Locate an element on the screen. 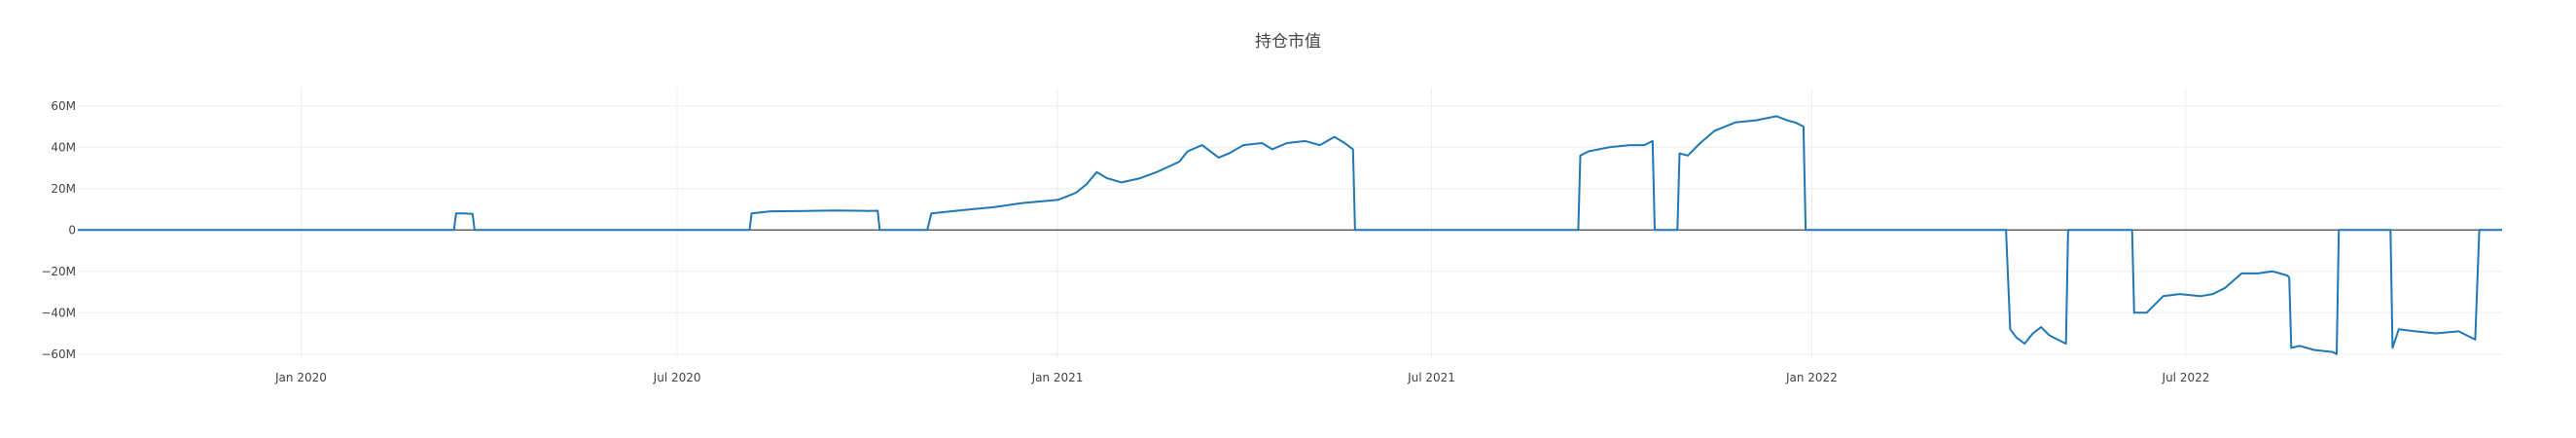  x-tick-label: Jan 2021 is located at coordinates (1057, 378).